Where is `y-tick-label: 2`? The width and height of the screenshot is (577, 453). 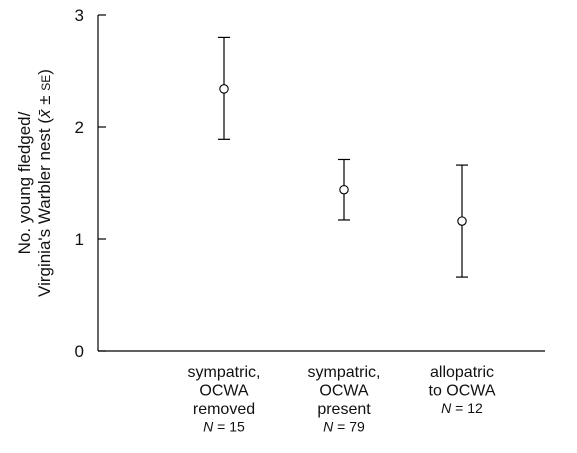 y-tick-label: 2 is located at coordinates (79, 127).